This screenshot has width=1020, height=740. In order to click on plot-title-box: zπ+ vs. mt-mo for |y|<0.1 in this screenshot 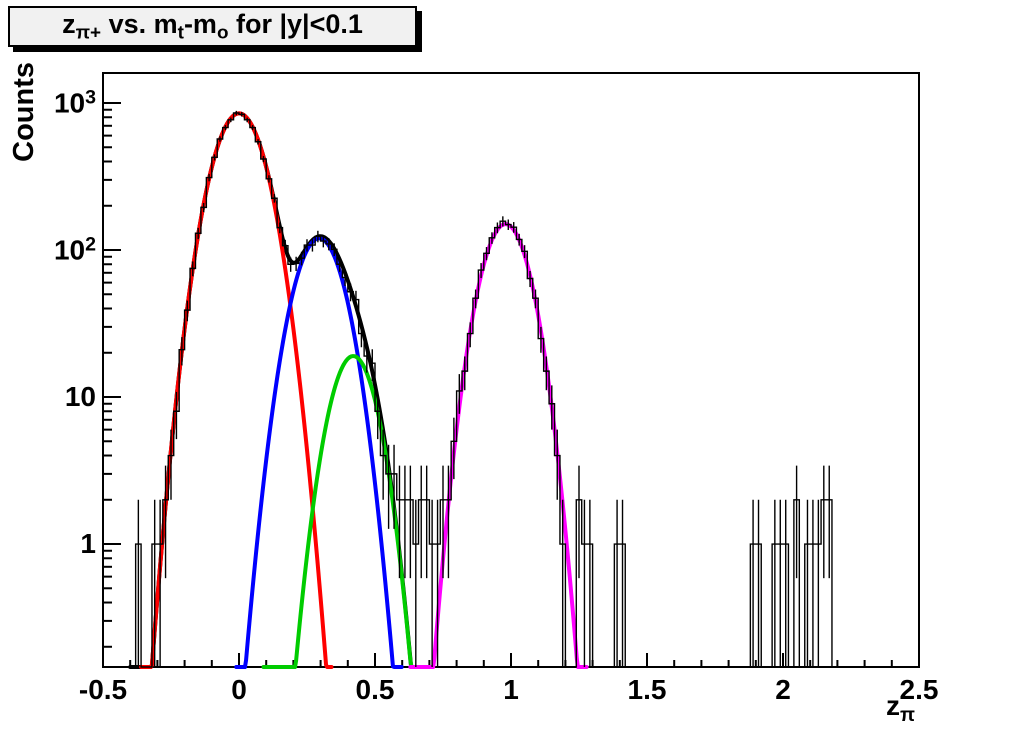, I will do `click(212, 26)`.